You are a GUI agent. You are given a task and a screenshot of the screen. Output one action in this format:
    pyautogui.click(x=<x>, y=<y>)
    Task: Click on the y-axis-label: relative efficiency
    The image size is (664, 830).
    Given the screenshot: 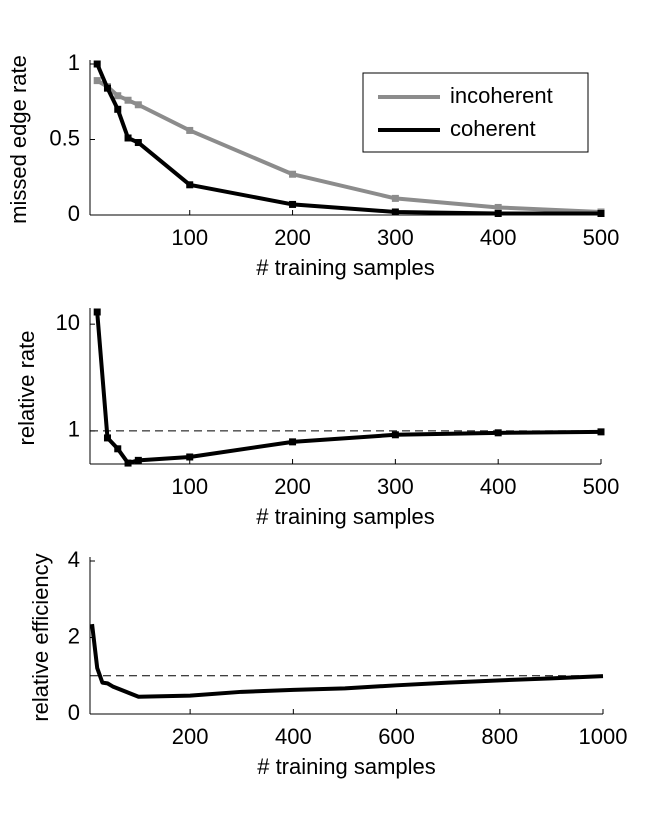 What is the action you would take?
    pyautogui.click(x=40, y=637)
    